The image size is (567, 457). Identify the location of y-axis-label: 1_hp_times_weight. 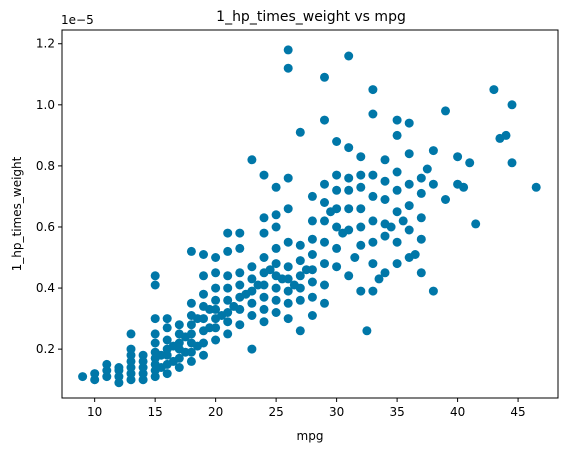
(17, 213).